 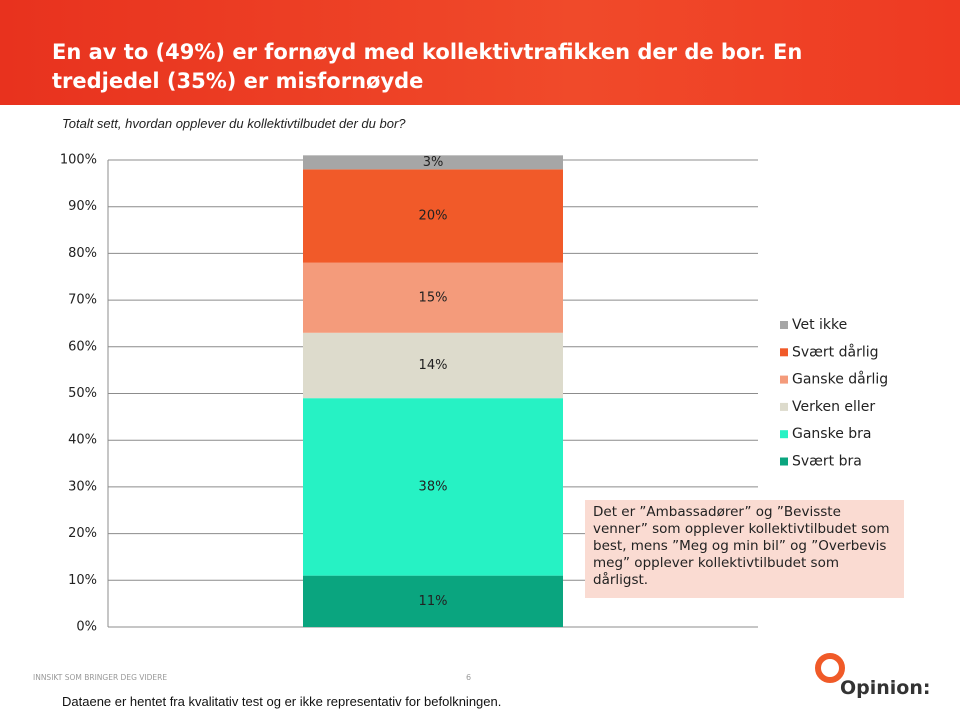 What do you see at coordinates (82, 346) in the screenshot?
I see `y-tick-label: 60%` at bounding box center [82, 346].